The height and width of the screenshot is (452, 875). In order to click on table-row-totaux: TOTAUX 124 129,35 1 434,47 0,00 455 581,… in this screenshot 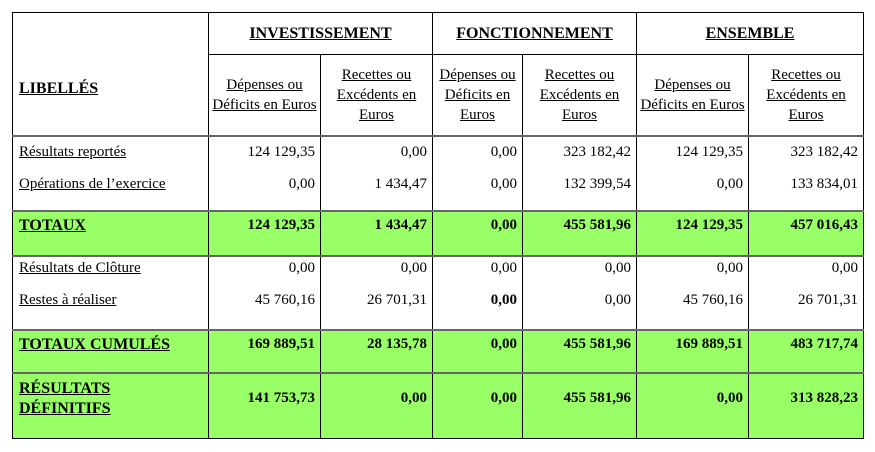, I will do `click(438, 233)`.